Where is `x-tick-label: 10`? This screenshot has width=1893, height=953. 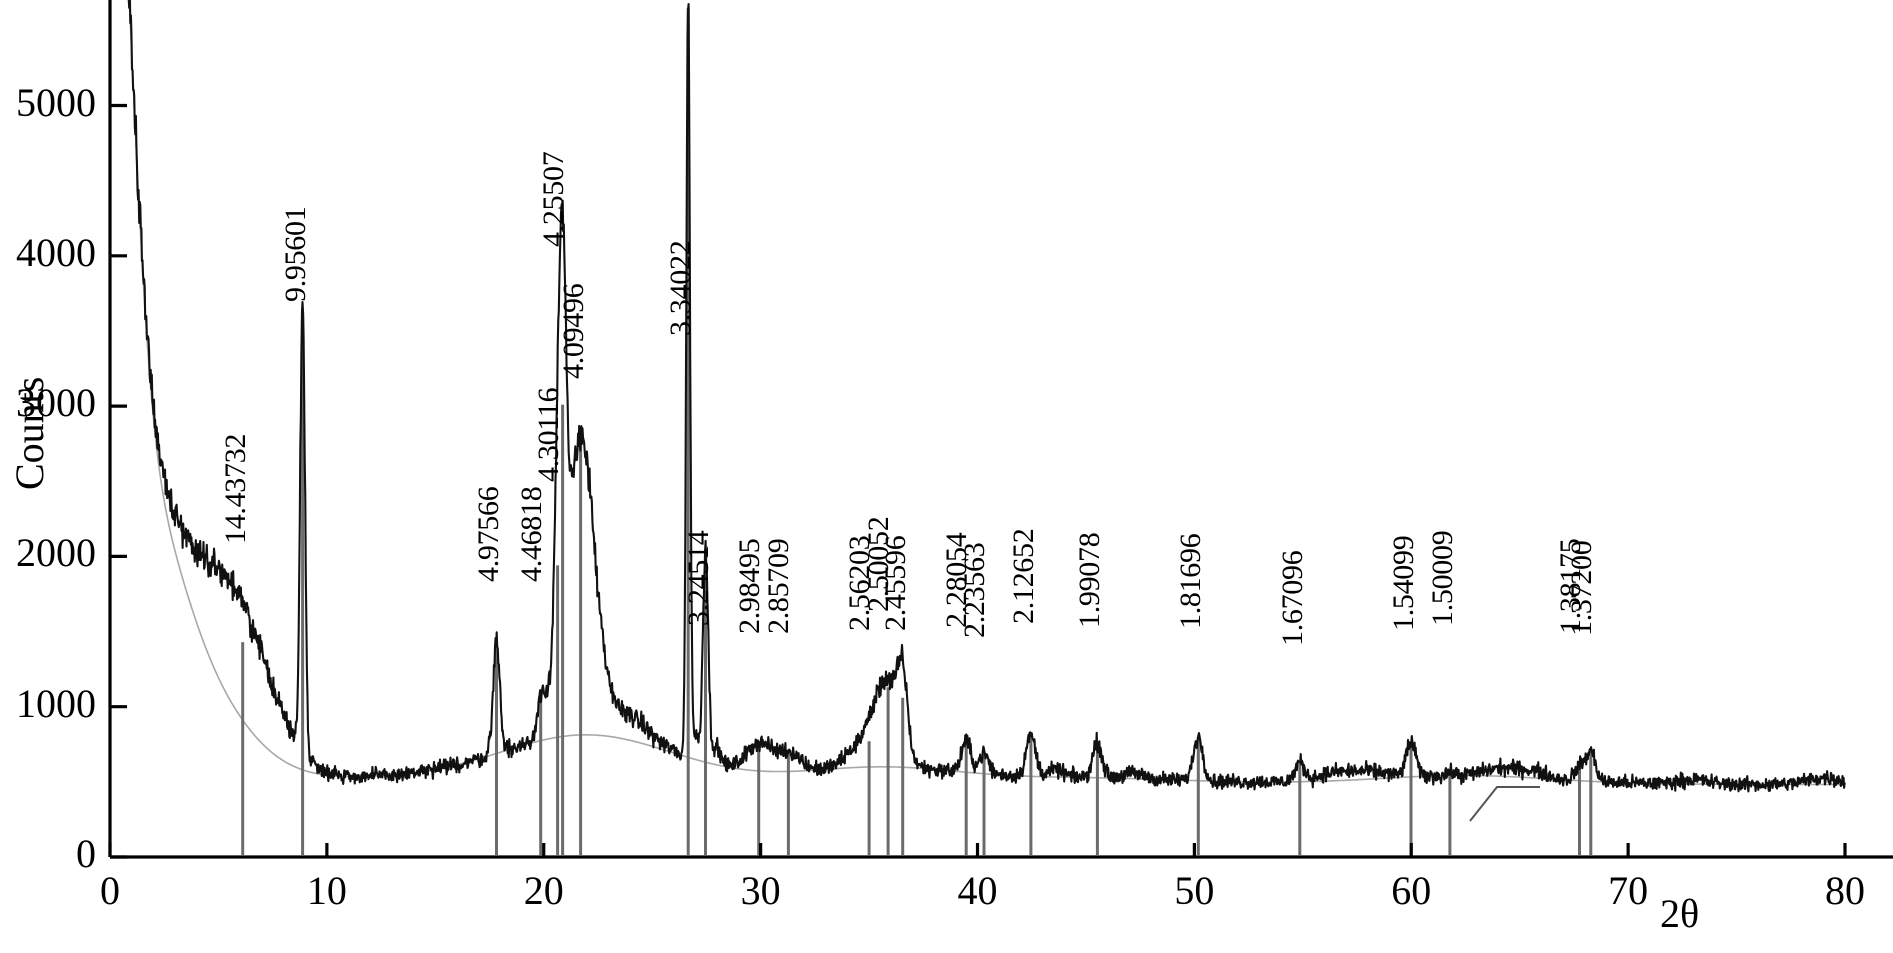 x-tick-label: 10 is located at coordinates (326, 890).